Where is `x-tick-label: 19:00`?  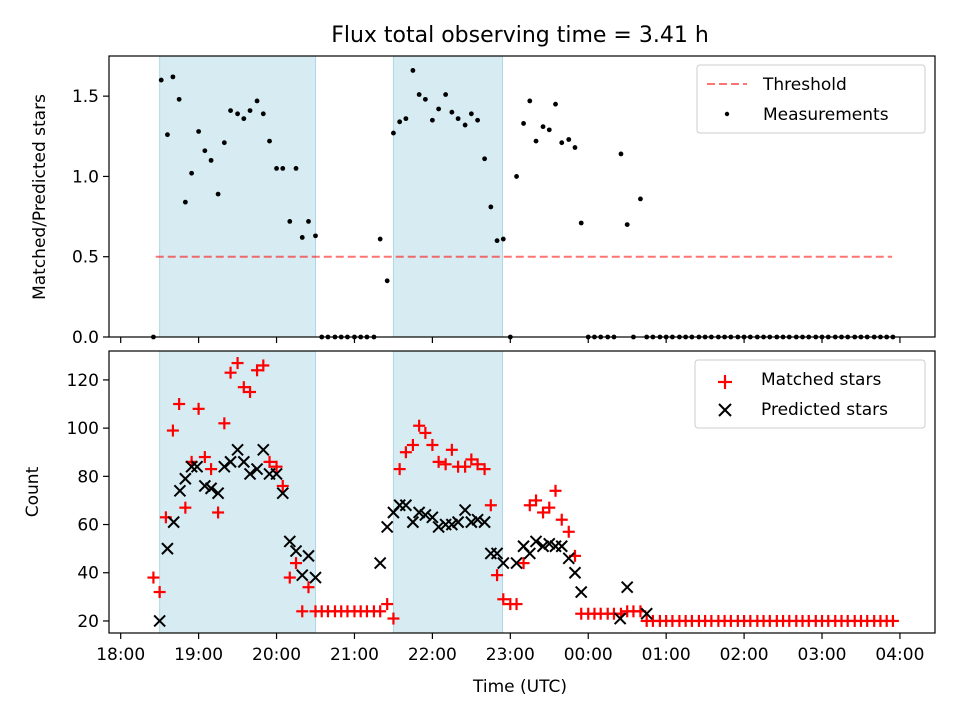
x-tick-label: 19:00 is located at coordinates (198, 655).